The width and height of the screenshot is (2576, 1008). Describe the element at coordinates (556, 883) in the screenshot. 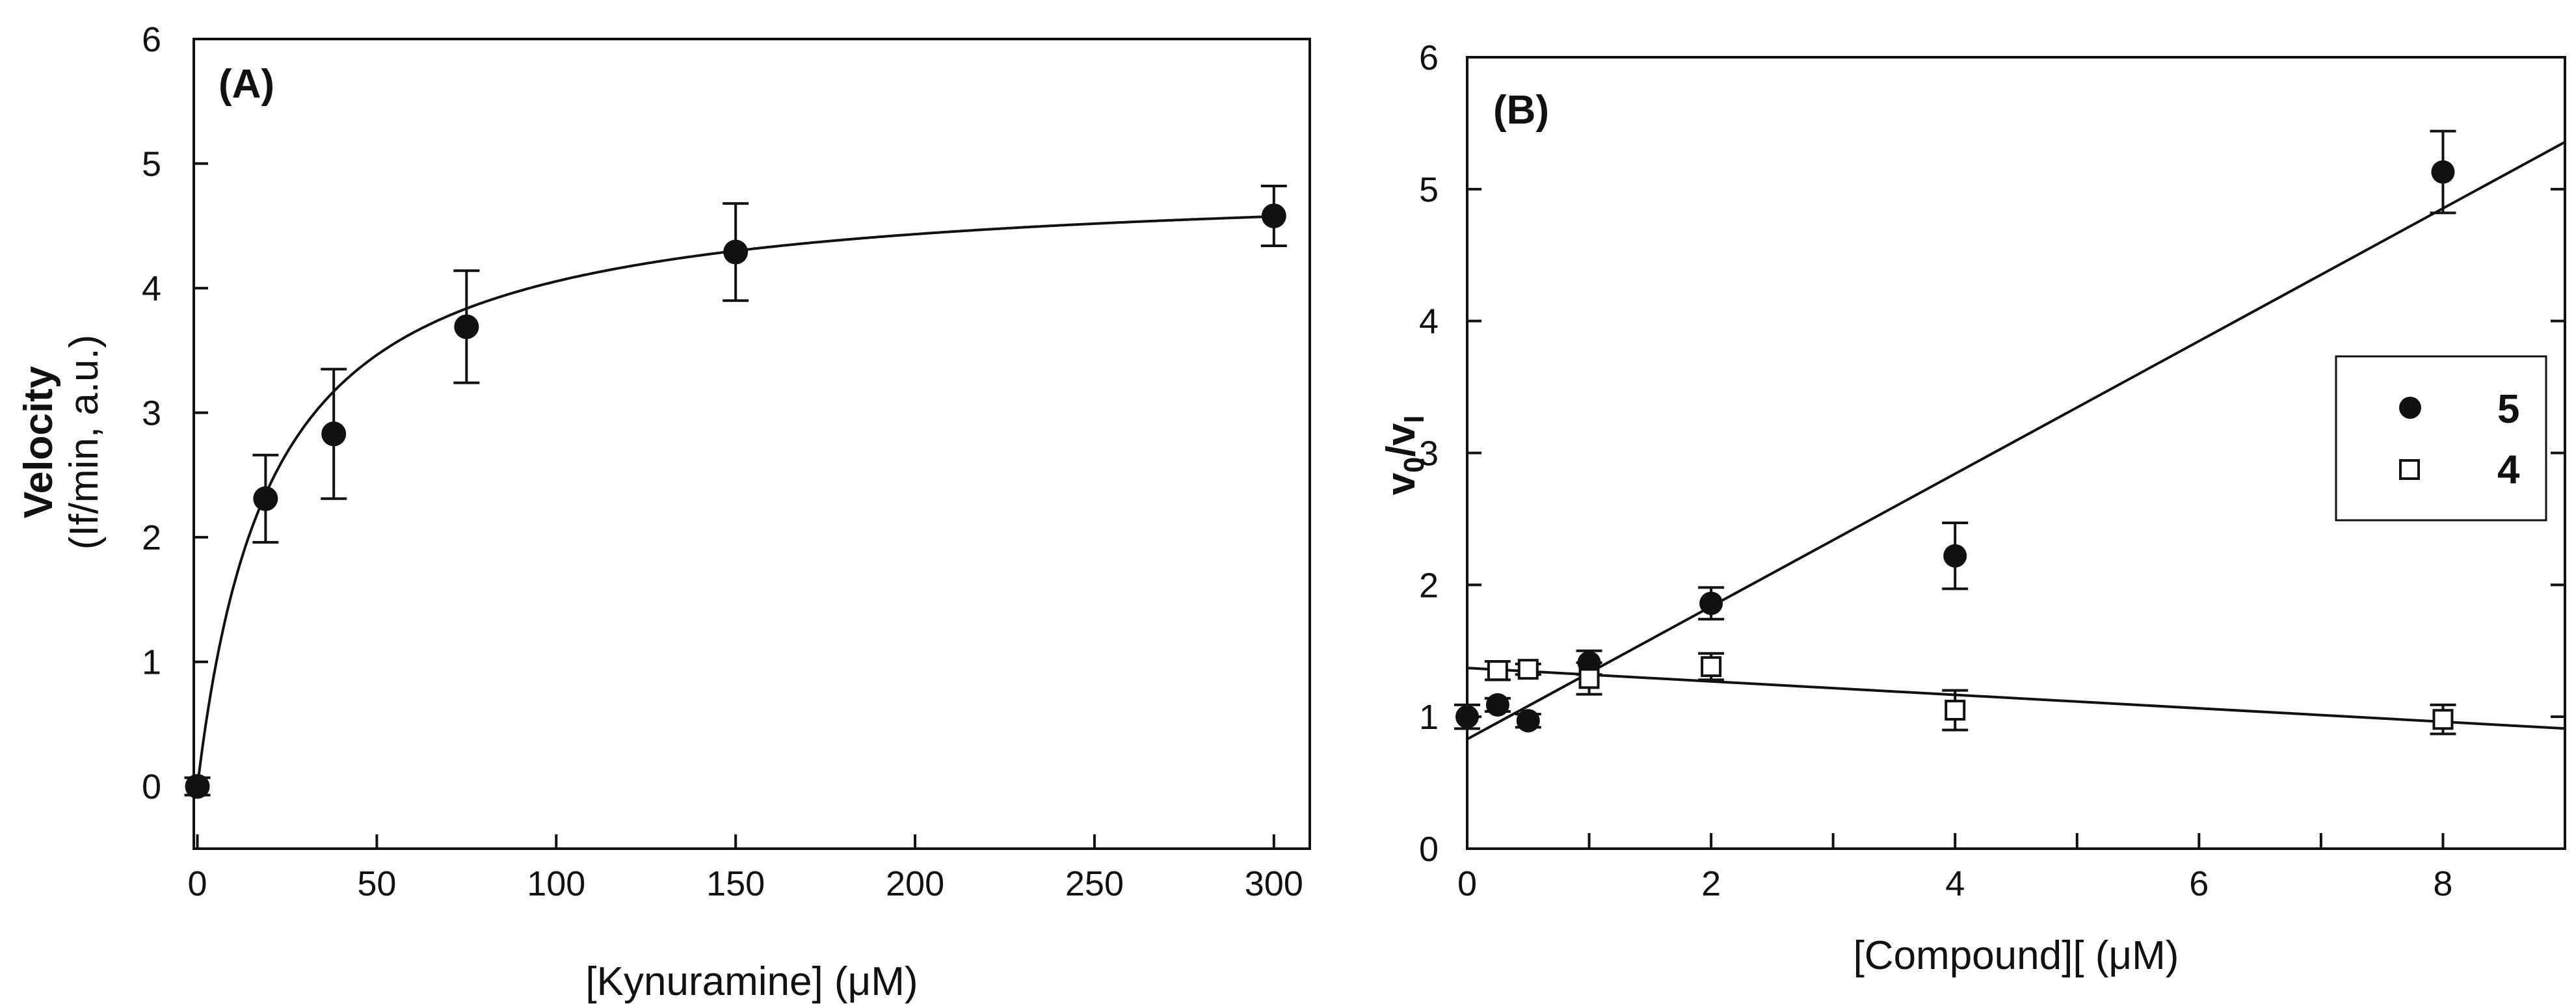

I see `panel-a-x-tick-label: 100` at that location.